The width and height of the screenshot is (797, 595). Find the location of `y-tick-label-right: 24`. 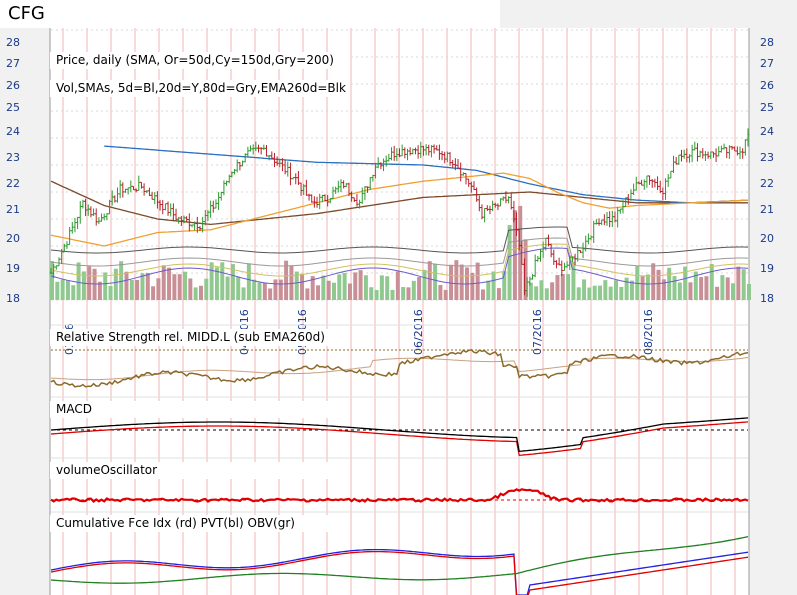

y-tick-label-right: 24 is located at coordinates (767, 131).